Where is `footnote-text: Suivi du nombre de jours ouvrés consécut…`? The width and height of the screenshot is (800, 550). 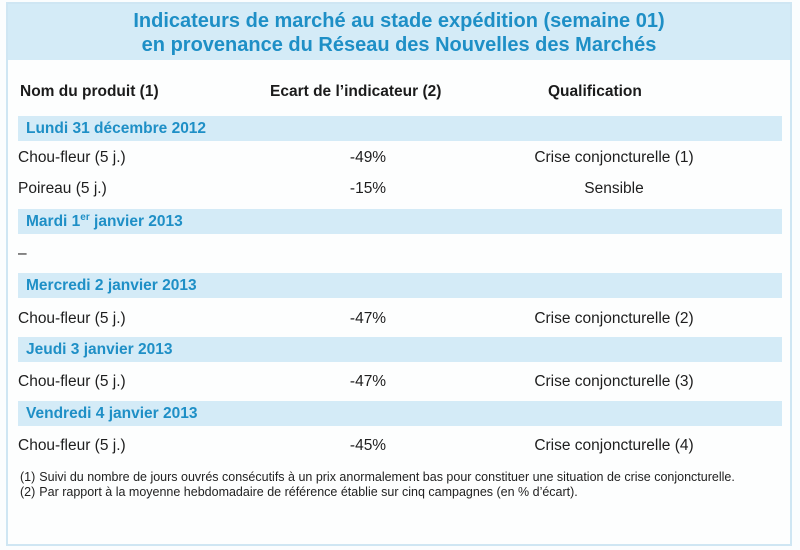
footnote-text: Suivi du nombre de jours ouvrés consécut… is located at coordinates (387, 477).